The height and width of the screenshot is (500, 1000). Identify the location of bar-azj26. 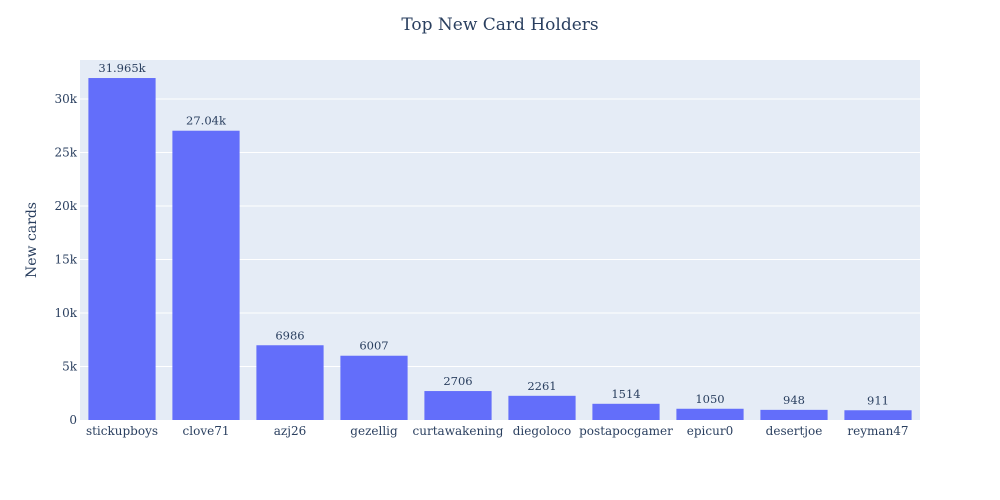
(290, 382).